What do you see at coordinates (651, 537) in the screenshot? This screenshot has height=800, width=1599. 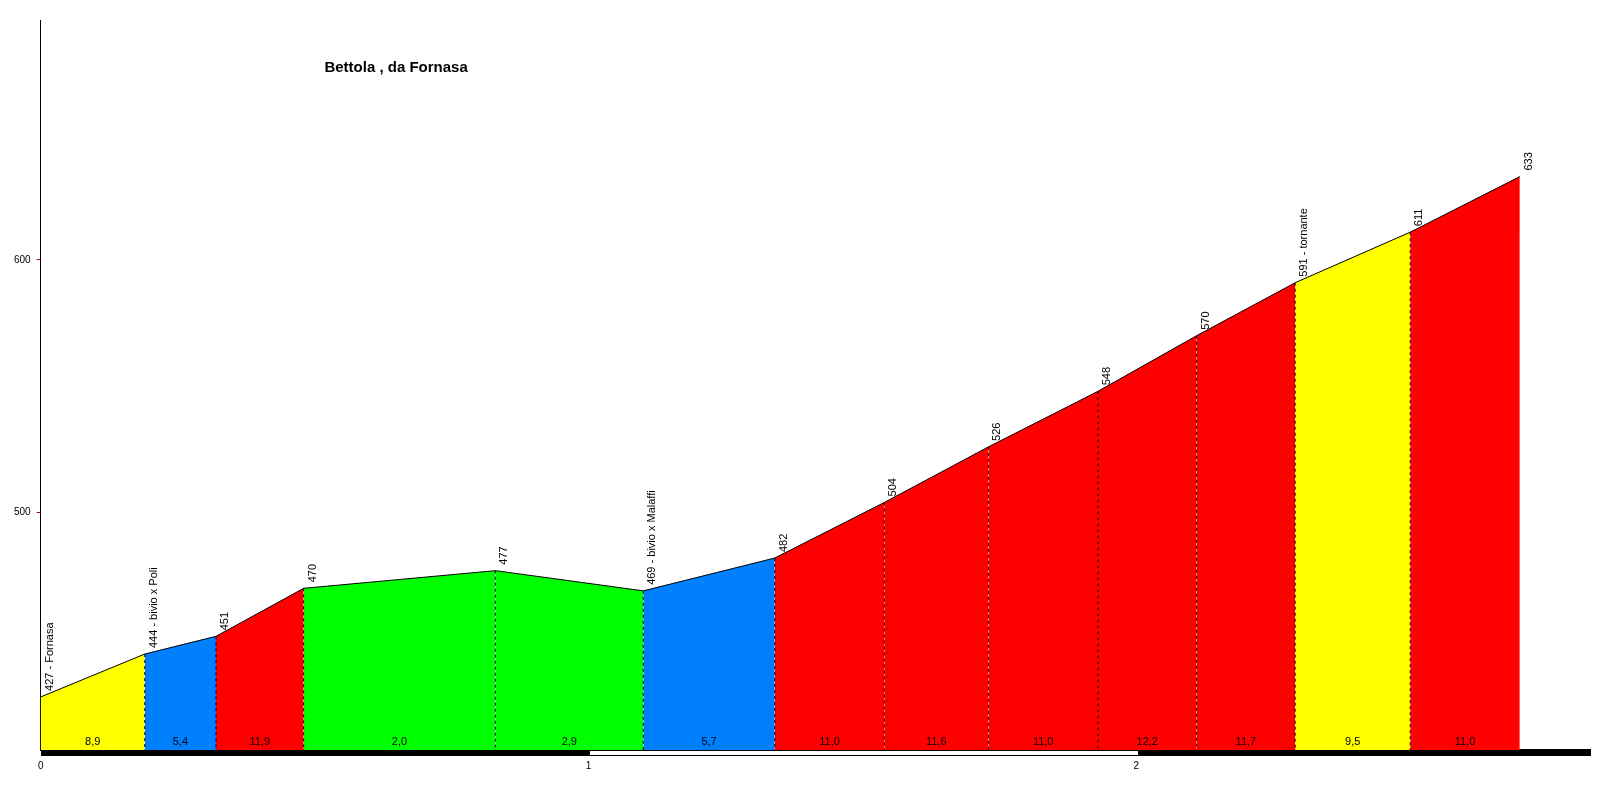 I see `data-label: 469 - bivio x Malaffi` at bounding box center [651, 537].